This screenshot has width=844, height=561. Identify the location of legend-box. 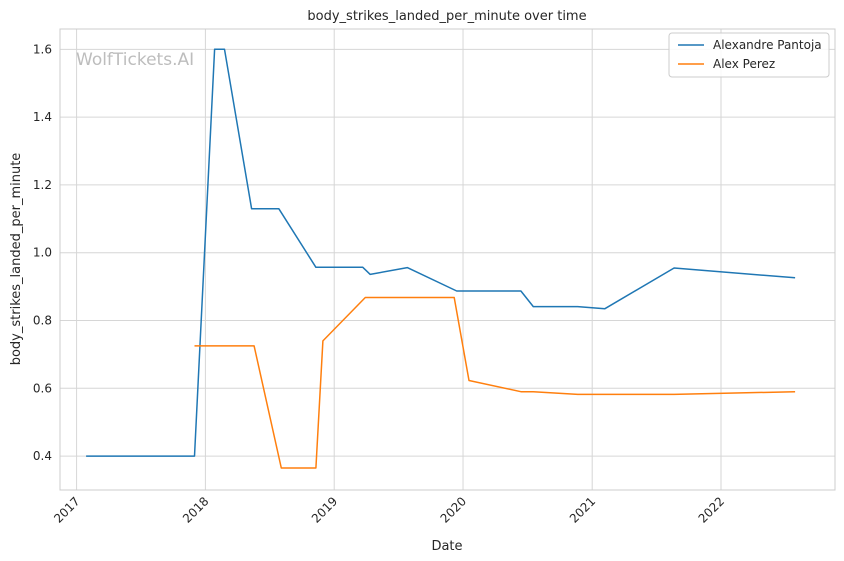
(749, 55).